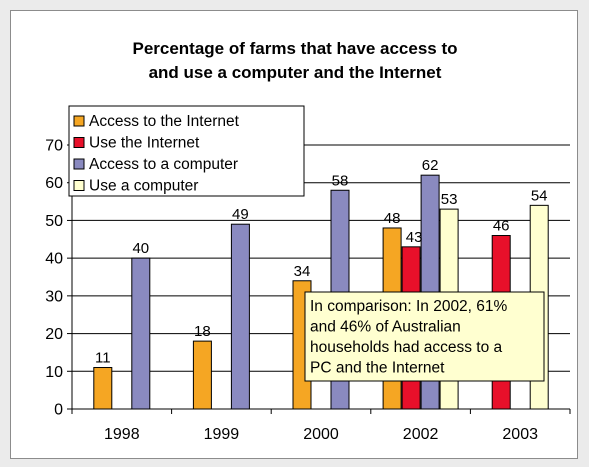  I want to click on data-label: 58, so click(340, 180).